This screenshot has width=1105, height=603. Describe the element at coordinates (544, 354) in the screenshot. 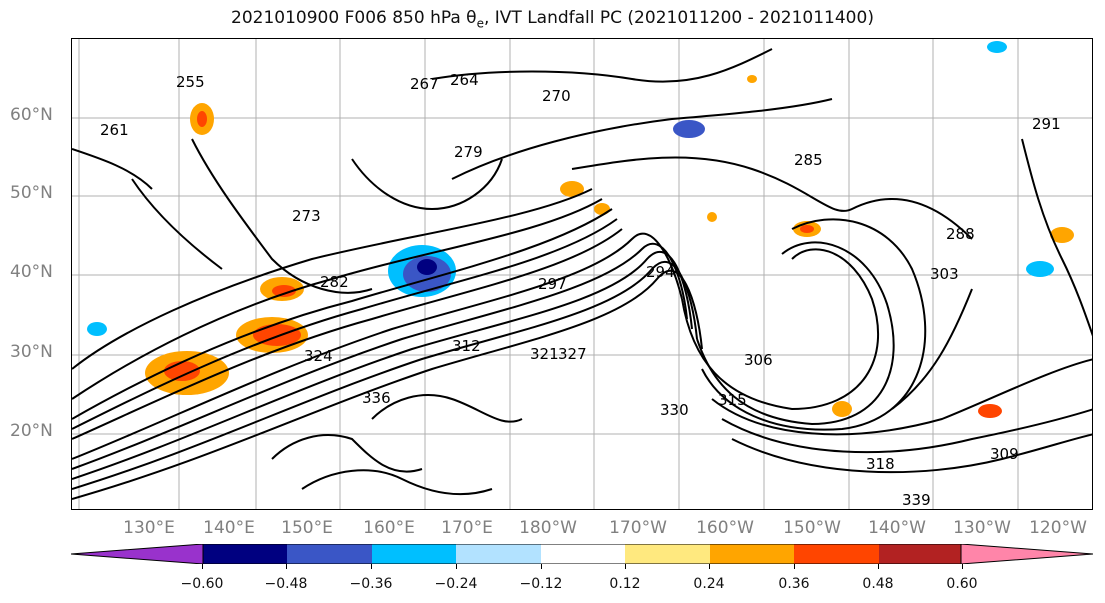

I see `contour-label: 321` at that location.